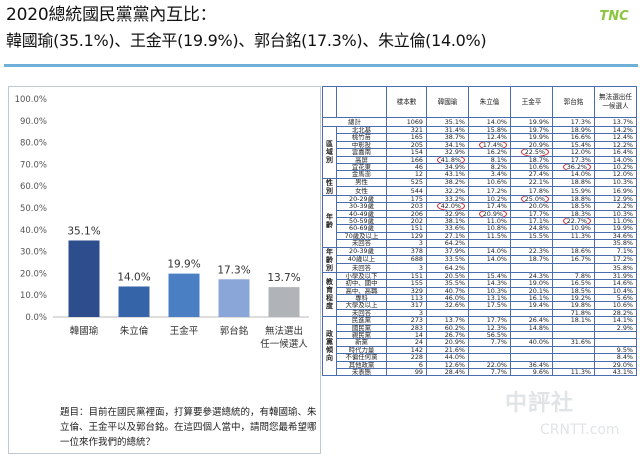 Image resolution: width=640 pixels, height=457 pixels. What do you see at coordinates (573, 313) in the screenshot?
I see `table-cell: 71.8%` at bounding box center [573, 313].